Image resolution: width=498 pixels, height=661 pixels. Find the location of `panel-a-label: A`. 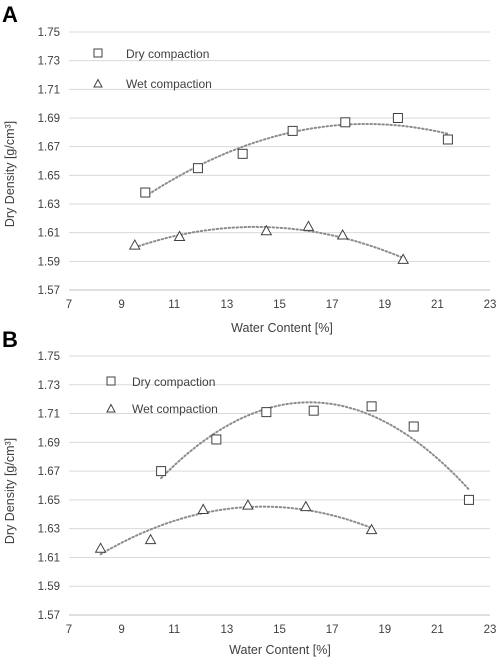

panel-a-label: A is located at coordinates (10, 14).